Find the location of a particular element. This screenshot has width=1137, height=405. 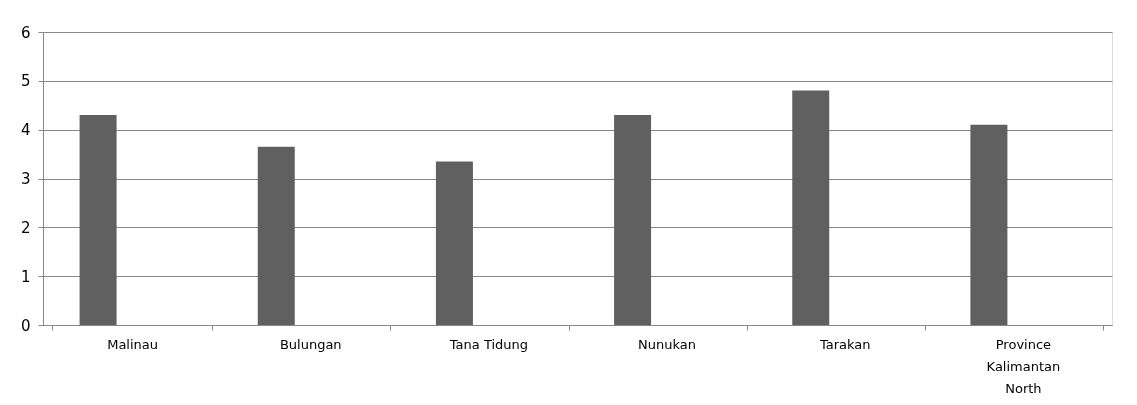

y-tick-label: 4 is located at coordinates (25, 130).